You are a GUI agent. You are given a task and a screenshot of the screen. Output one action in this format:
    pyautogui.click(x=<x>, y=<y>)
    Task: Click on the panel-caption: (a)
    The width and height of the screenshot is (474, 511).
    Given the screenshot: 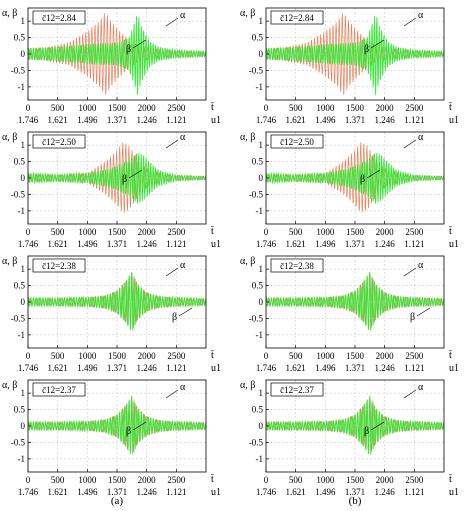 What is the action you would take?
    pyautogui.click(x=117, y=501)
    